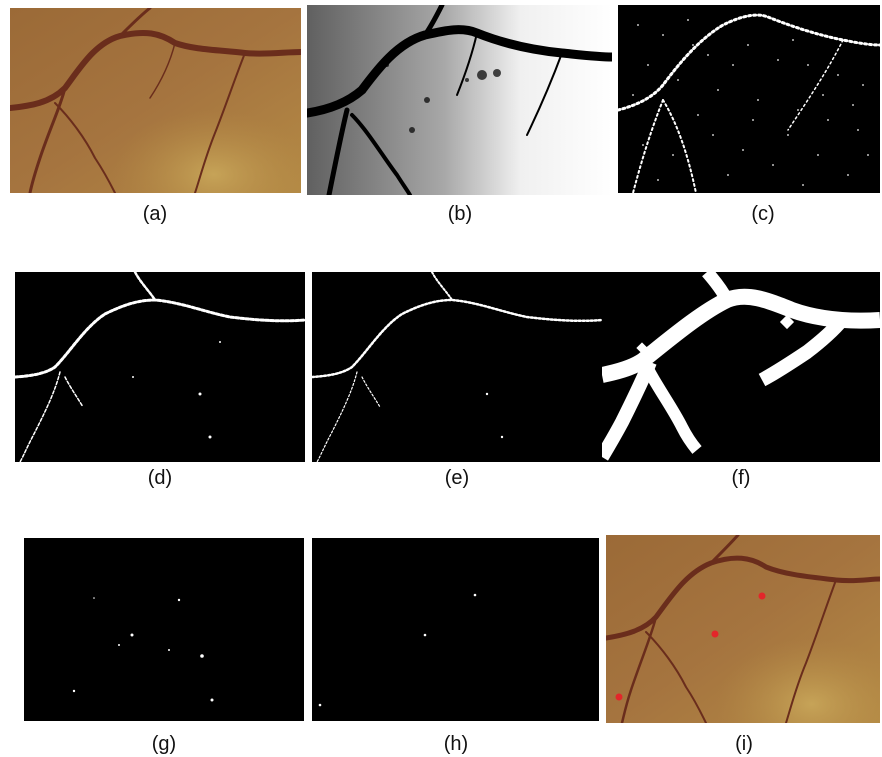 The image size is (882, 757). Describe the element at coordinates (456, 744) in the screenshot. I see `panel-h-caption: (h)` at that location.